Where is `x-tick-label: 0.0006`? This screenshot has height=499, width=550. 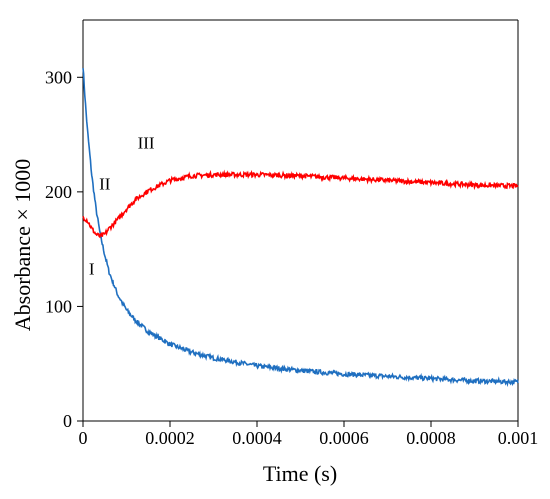
x-tick-label: 0.0006 is located at coordinates (344, 438).